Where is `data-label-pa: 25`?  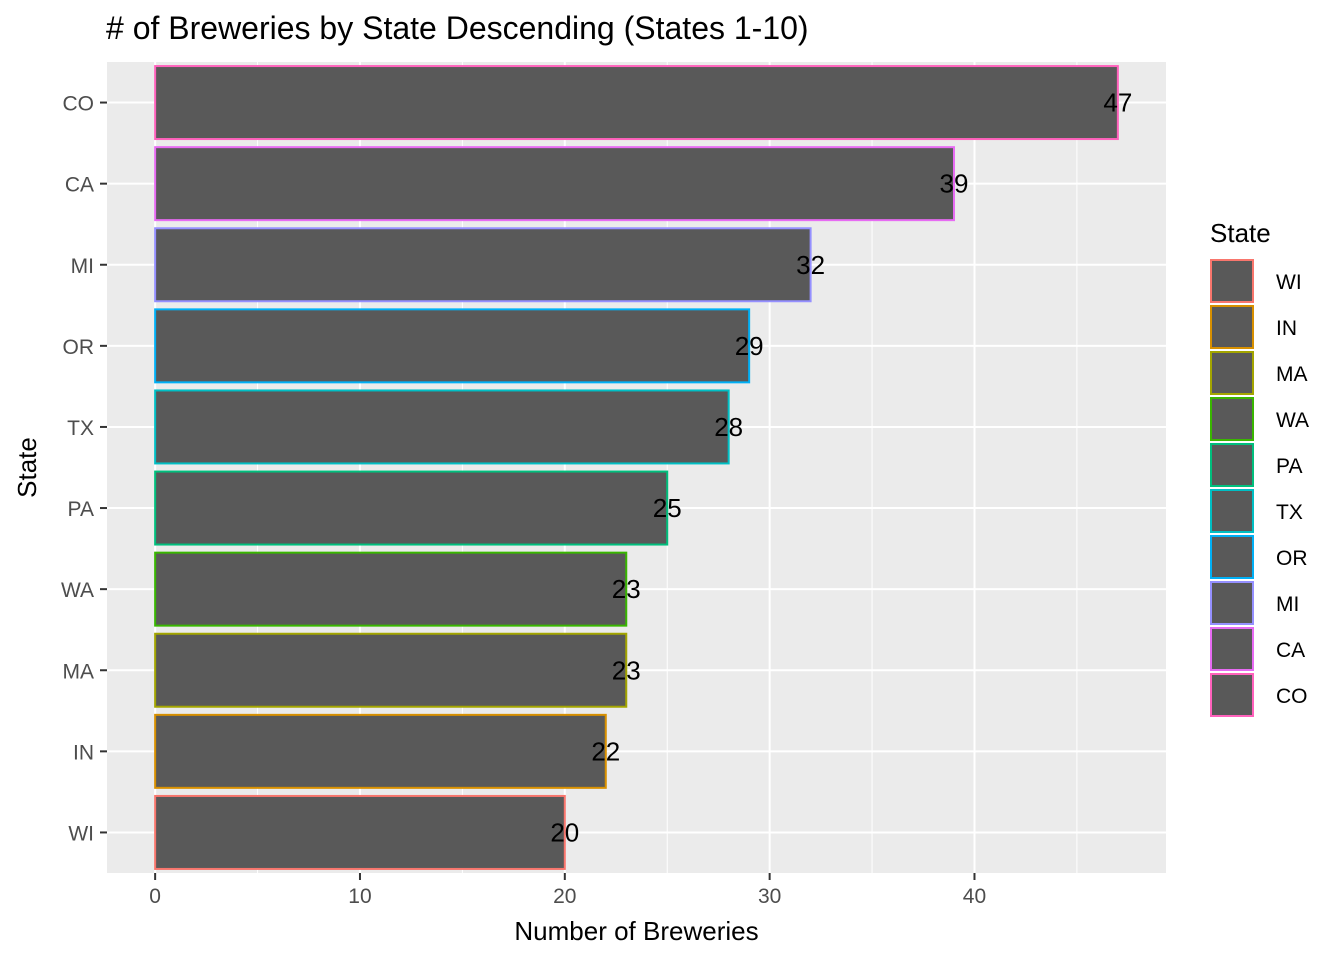 data-label-pa: 25 is located at coordinates (667, 508).